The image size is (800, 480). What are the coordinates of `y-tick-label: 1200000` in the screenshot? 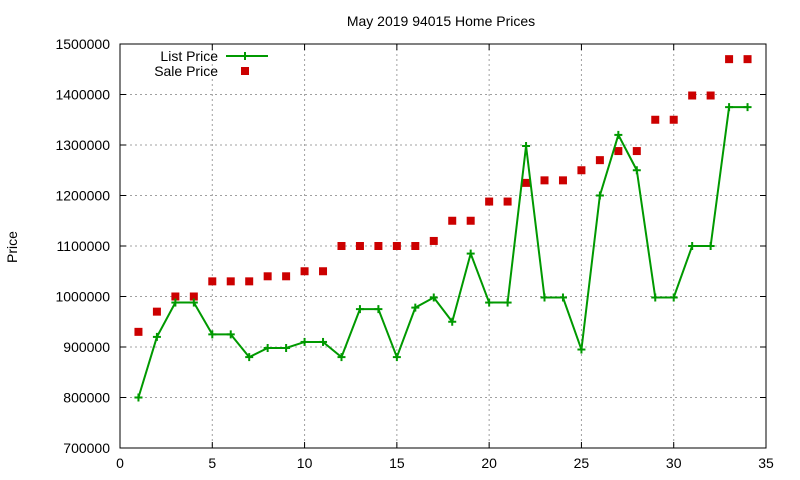 It's located at (82, 196).